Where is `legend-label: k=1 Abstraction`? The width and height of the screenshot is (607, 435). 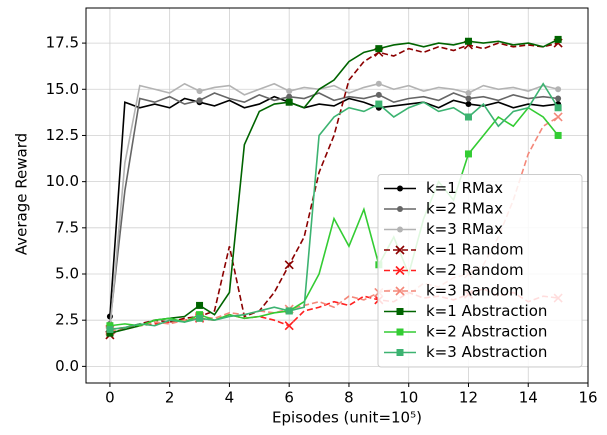
legend-label: k=1 Abstraction is located at coordinates (486, 311).